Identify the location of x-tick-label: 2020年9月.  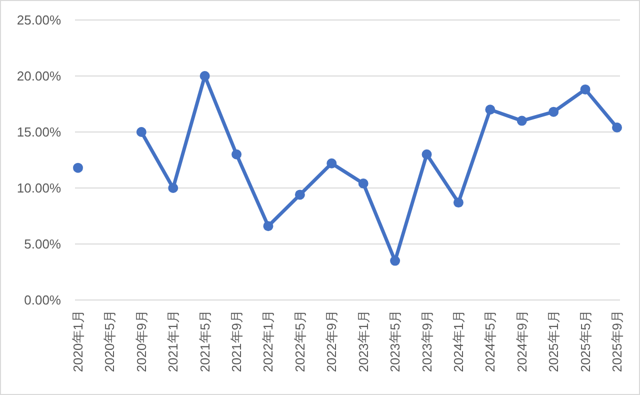
(141, 341).